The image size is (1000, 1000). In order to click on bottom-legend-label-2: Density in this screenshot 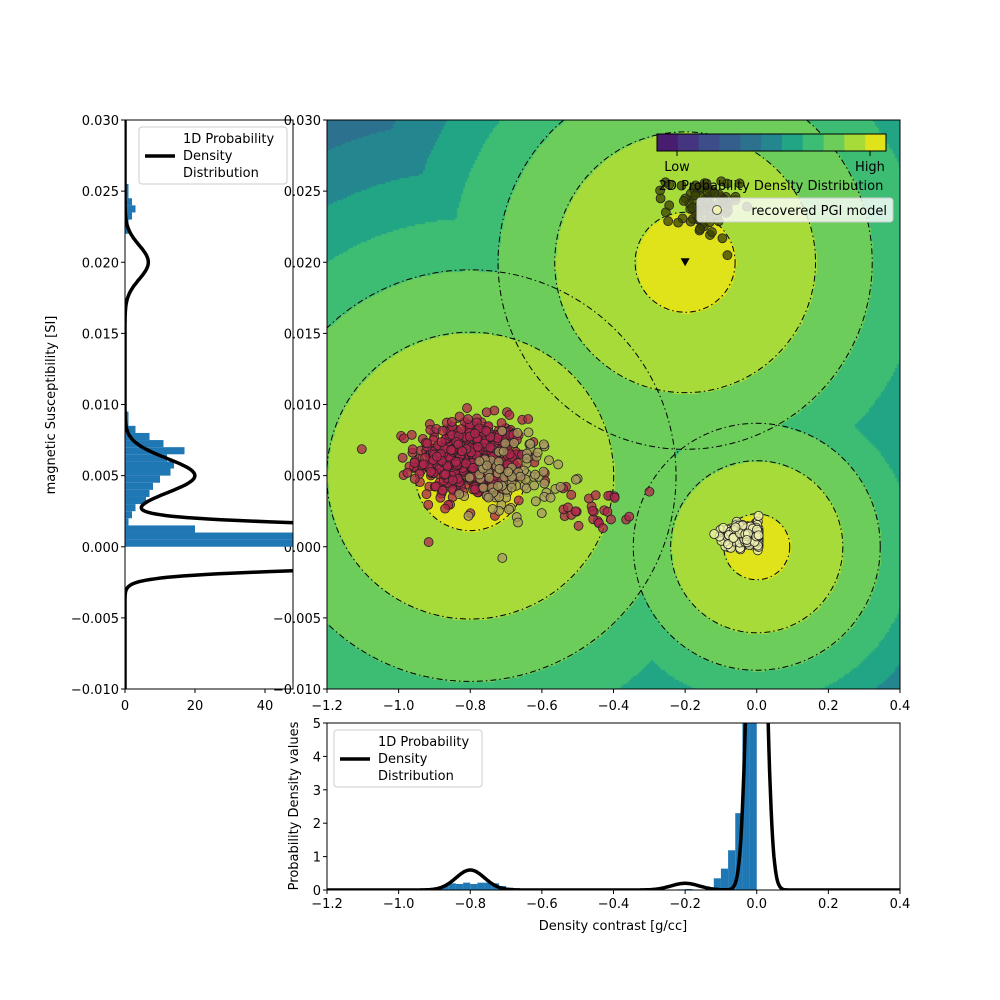, I will do `click(403, 759)`.